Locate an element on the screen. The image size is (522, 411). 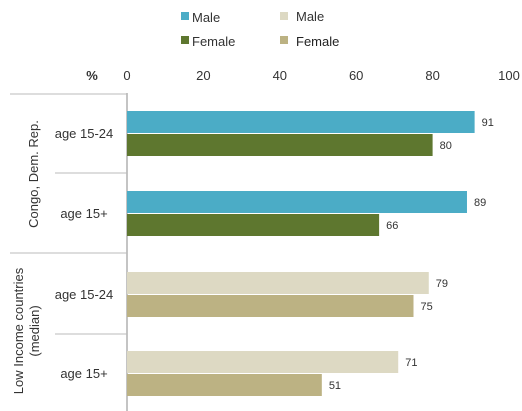
data-label-male: 71 is located at coordinates (411, 363).